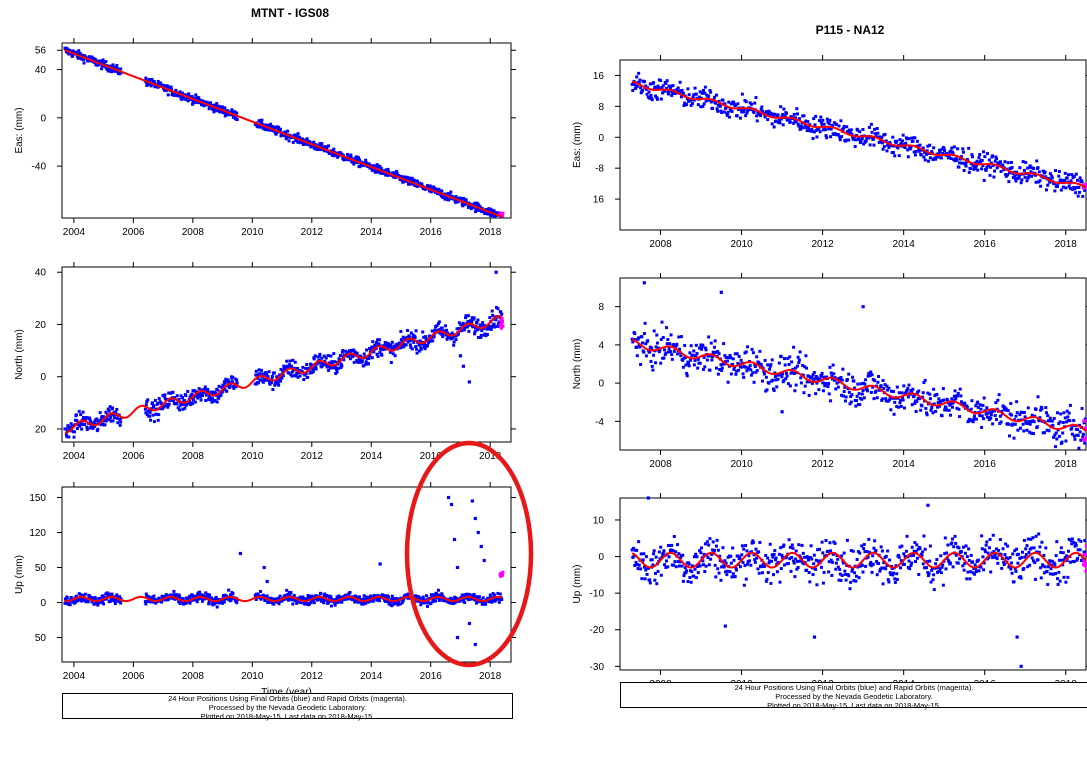 The height and width of the screenshot is (772, 1087). What do you see at coordinates (74, 676) in the screenshot?
I see `x-tick-label: 2004` at bounding box center [74, 676].